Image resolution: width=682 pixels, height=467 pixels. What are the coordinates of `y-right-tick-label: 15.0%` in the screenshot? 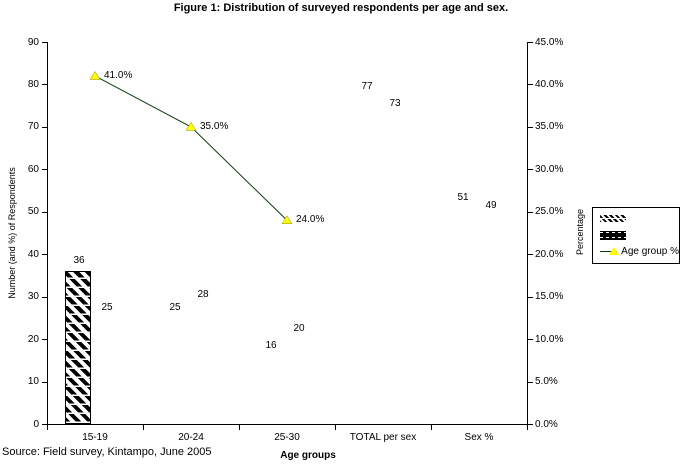 It's located at (549, 297).